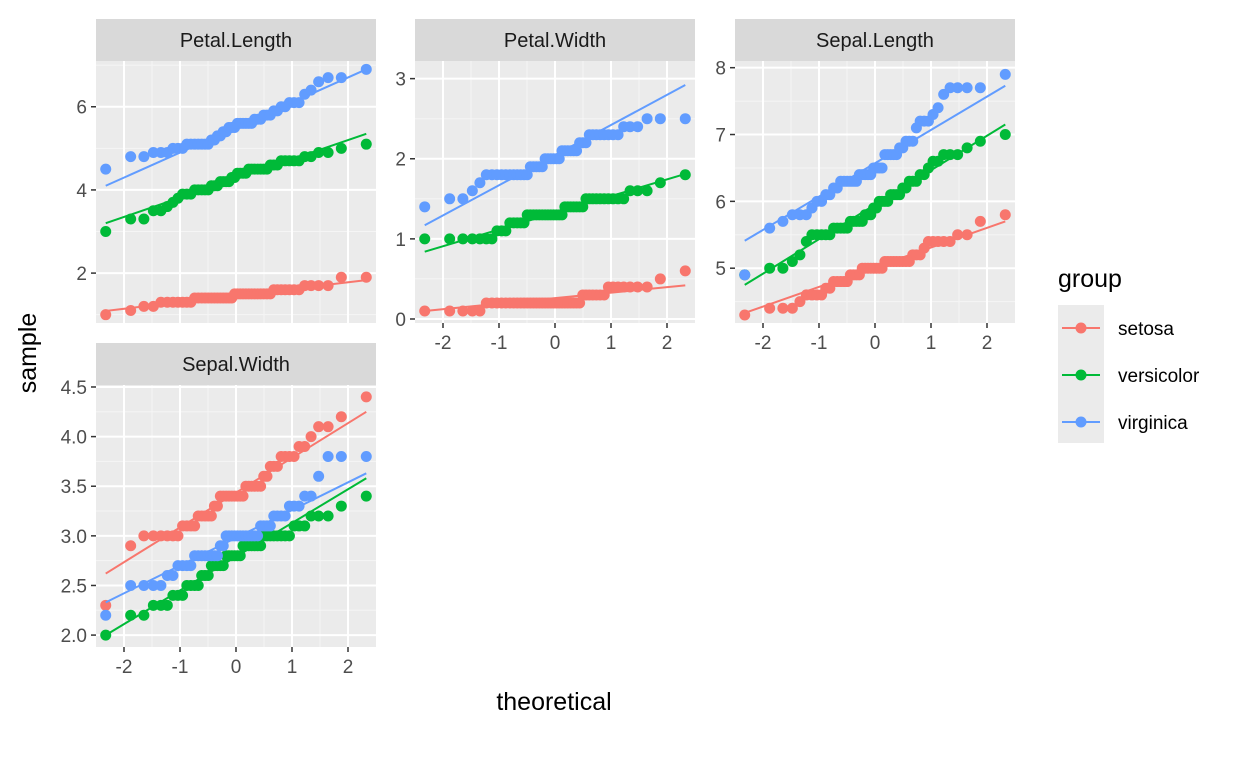  I want to click on facet-strip-sepal-length, so click(875, 40).